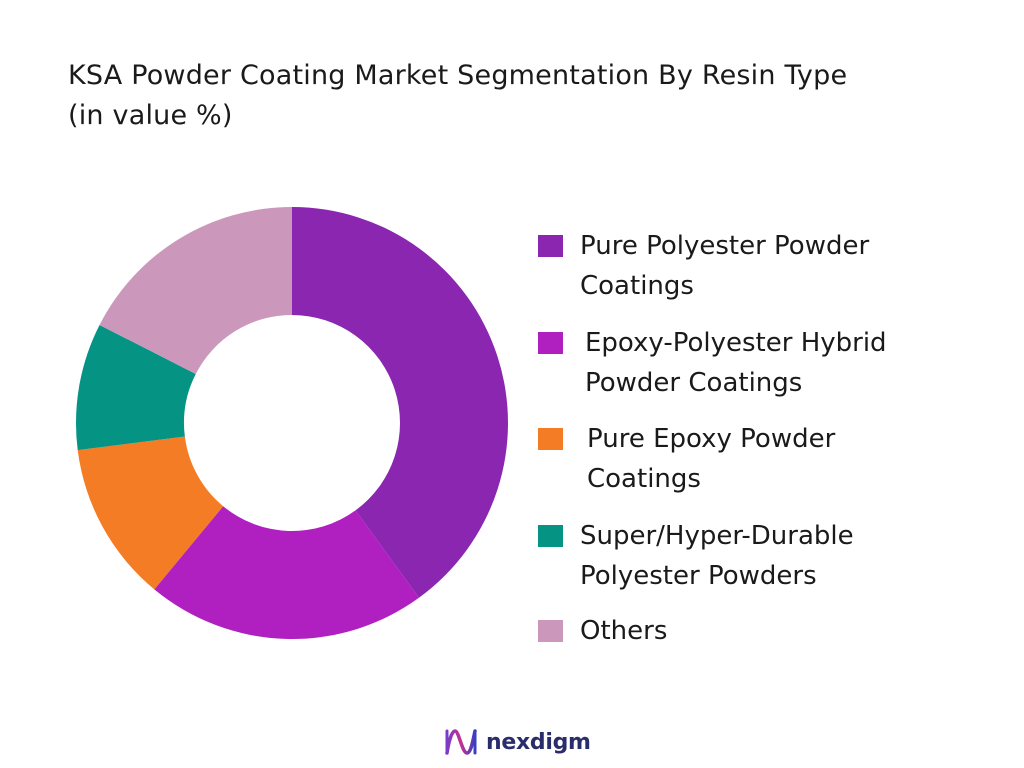  I want to click on legend-label: Pure Epoxy Powder Coatings, so click(711, 459).